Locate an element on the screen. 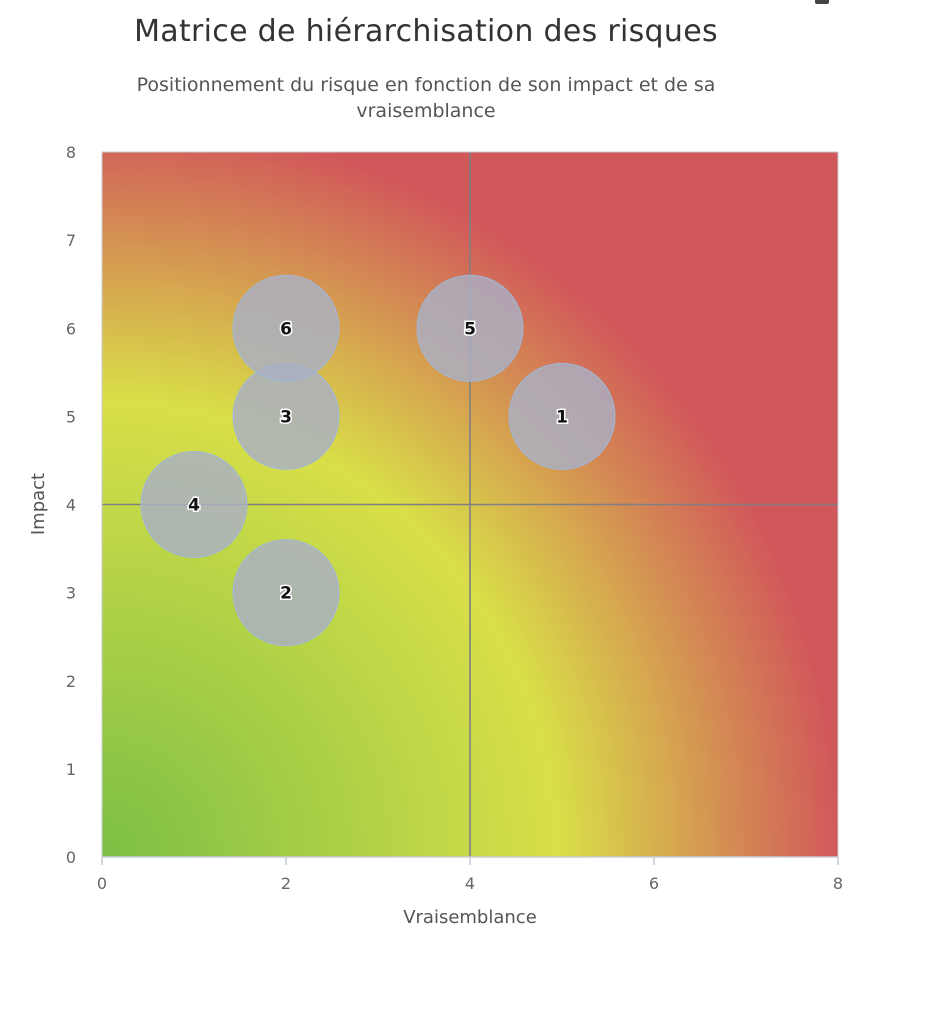 This screenshot has height=1024, width=930. x-tick-label: 8 is located at coordinates (838, 883).